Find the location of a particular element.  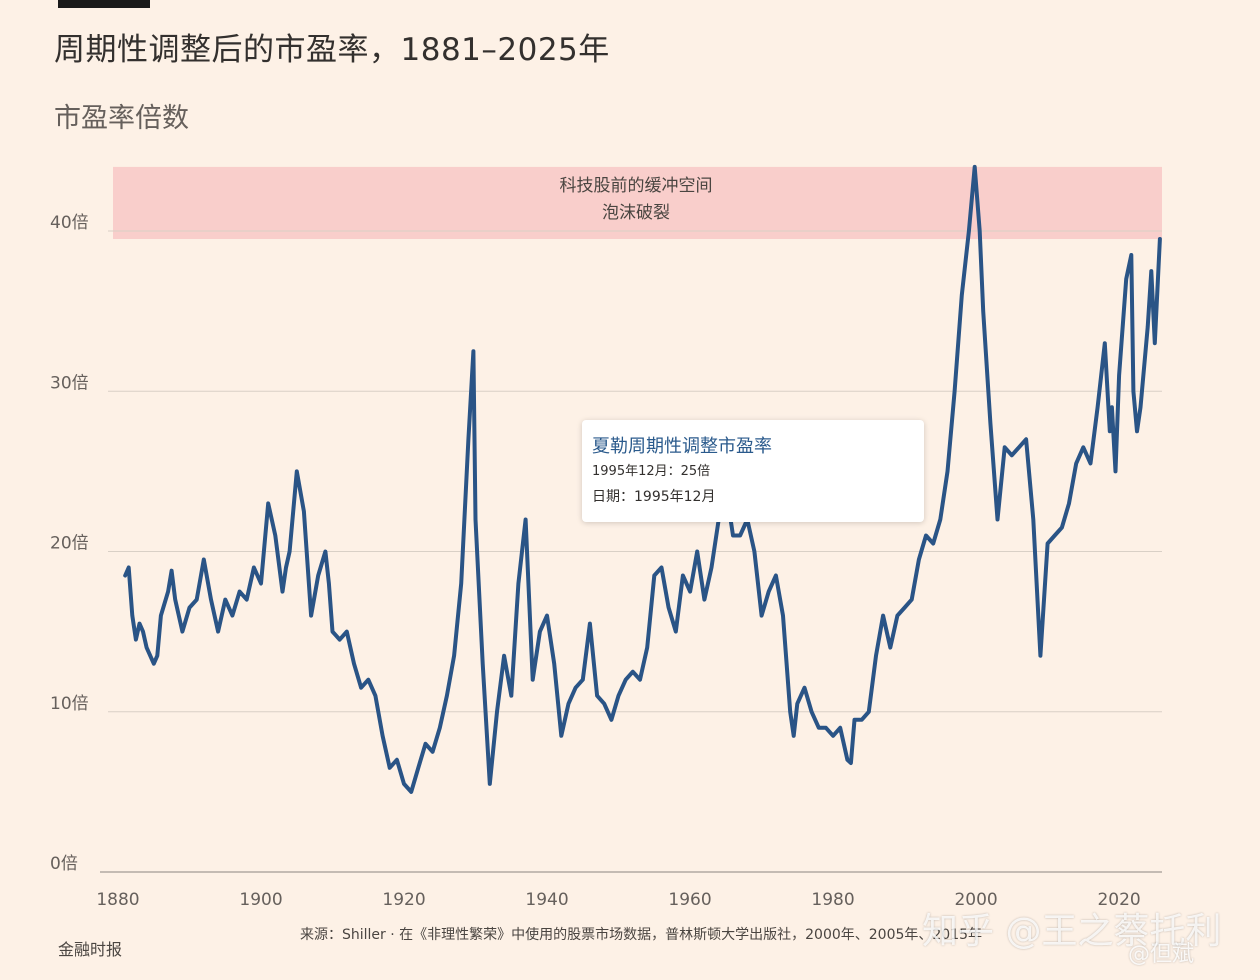

watermark-text-2: @但斌 is located at coordinates (1161, 954).